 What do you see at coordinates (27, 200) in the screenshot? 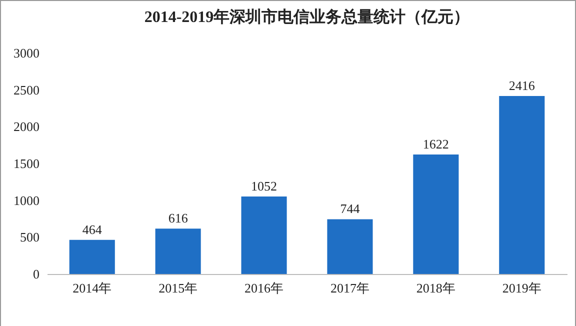
I see `y-tick-label: 1000` at bounding box center [27, 200].